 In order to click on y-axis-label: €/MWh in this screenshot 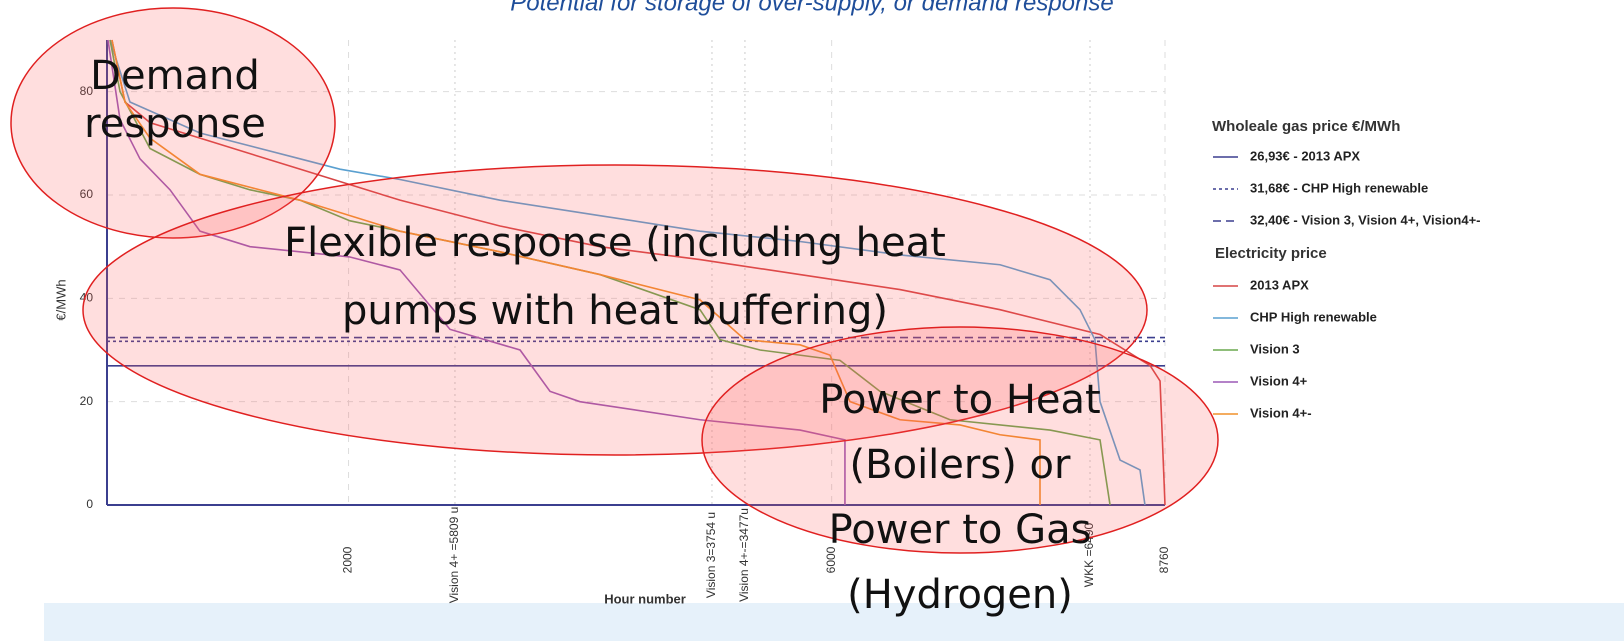, I will do `click(60, 299)`.